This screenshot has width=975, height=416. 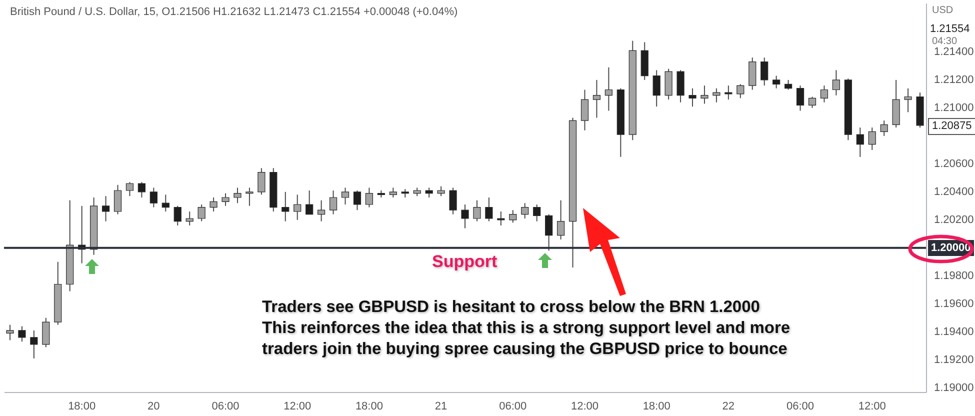 I want to click on text: 1.21554, so click(x=950, y=29).